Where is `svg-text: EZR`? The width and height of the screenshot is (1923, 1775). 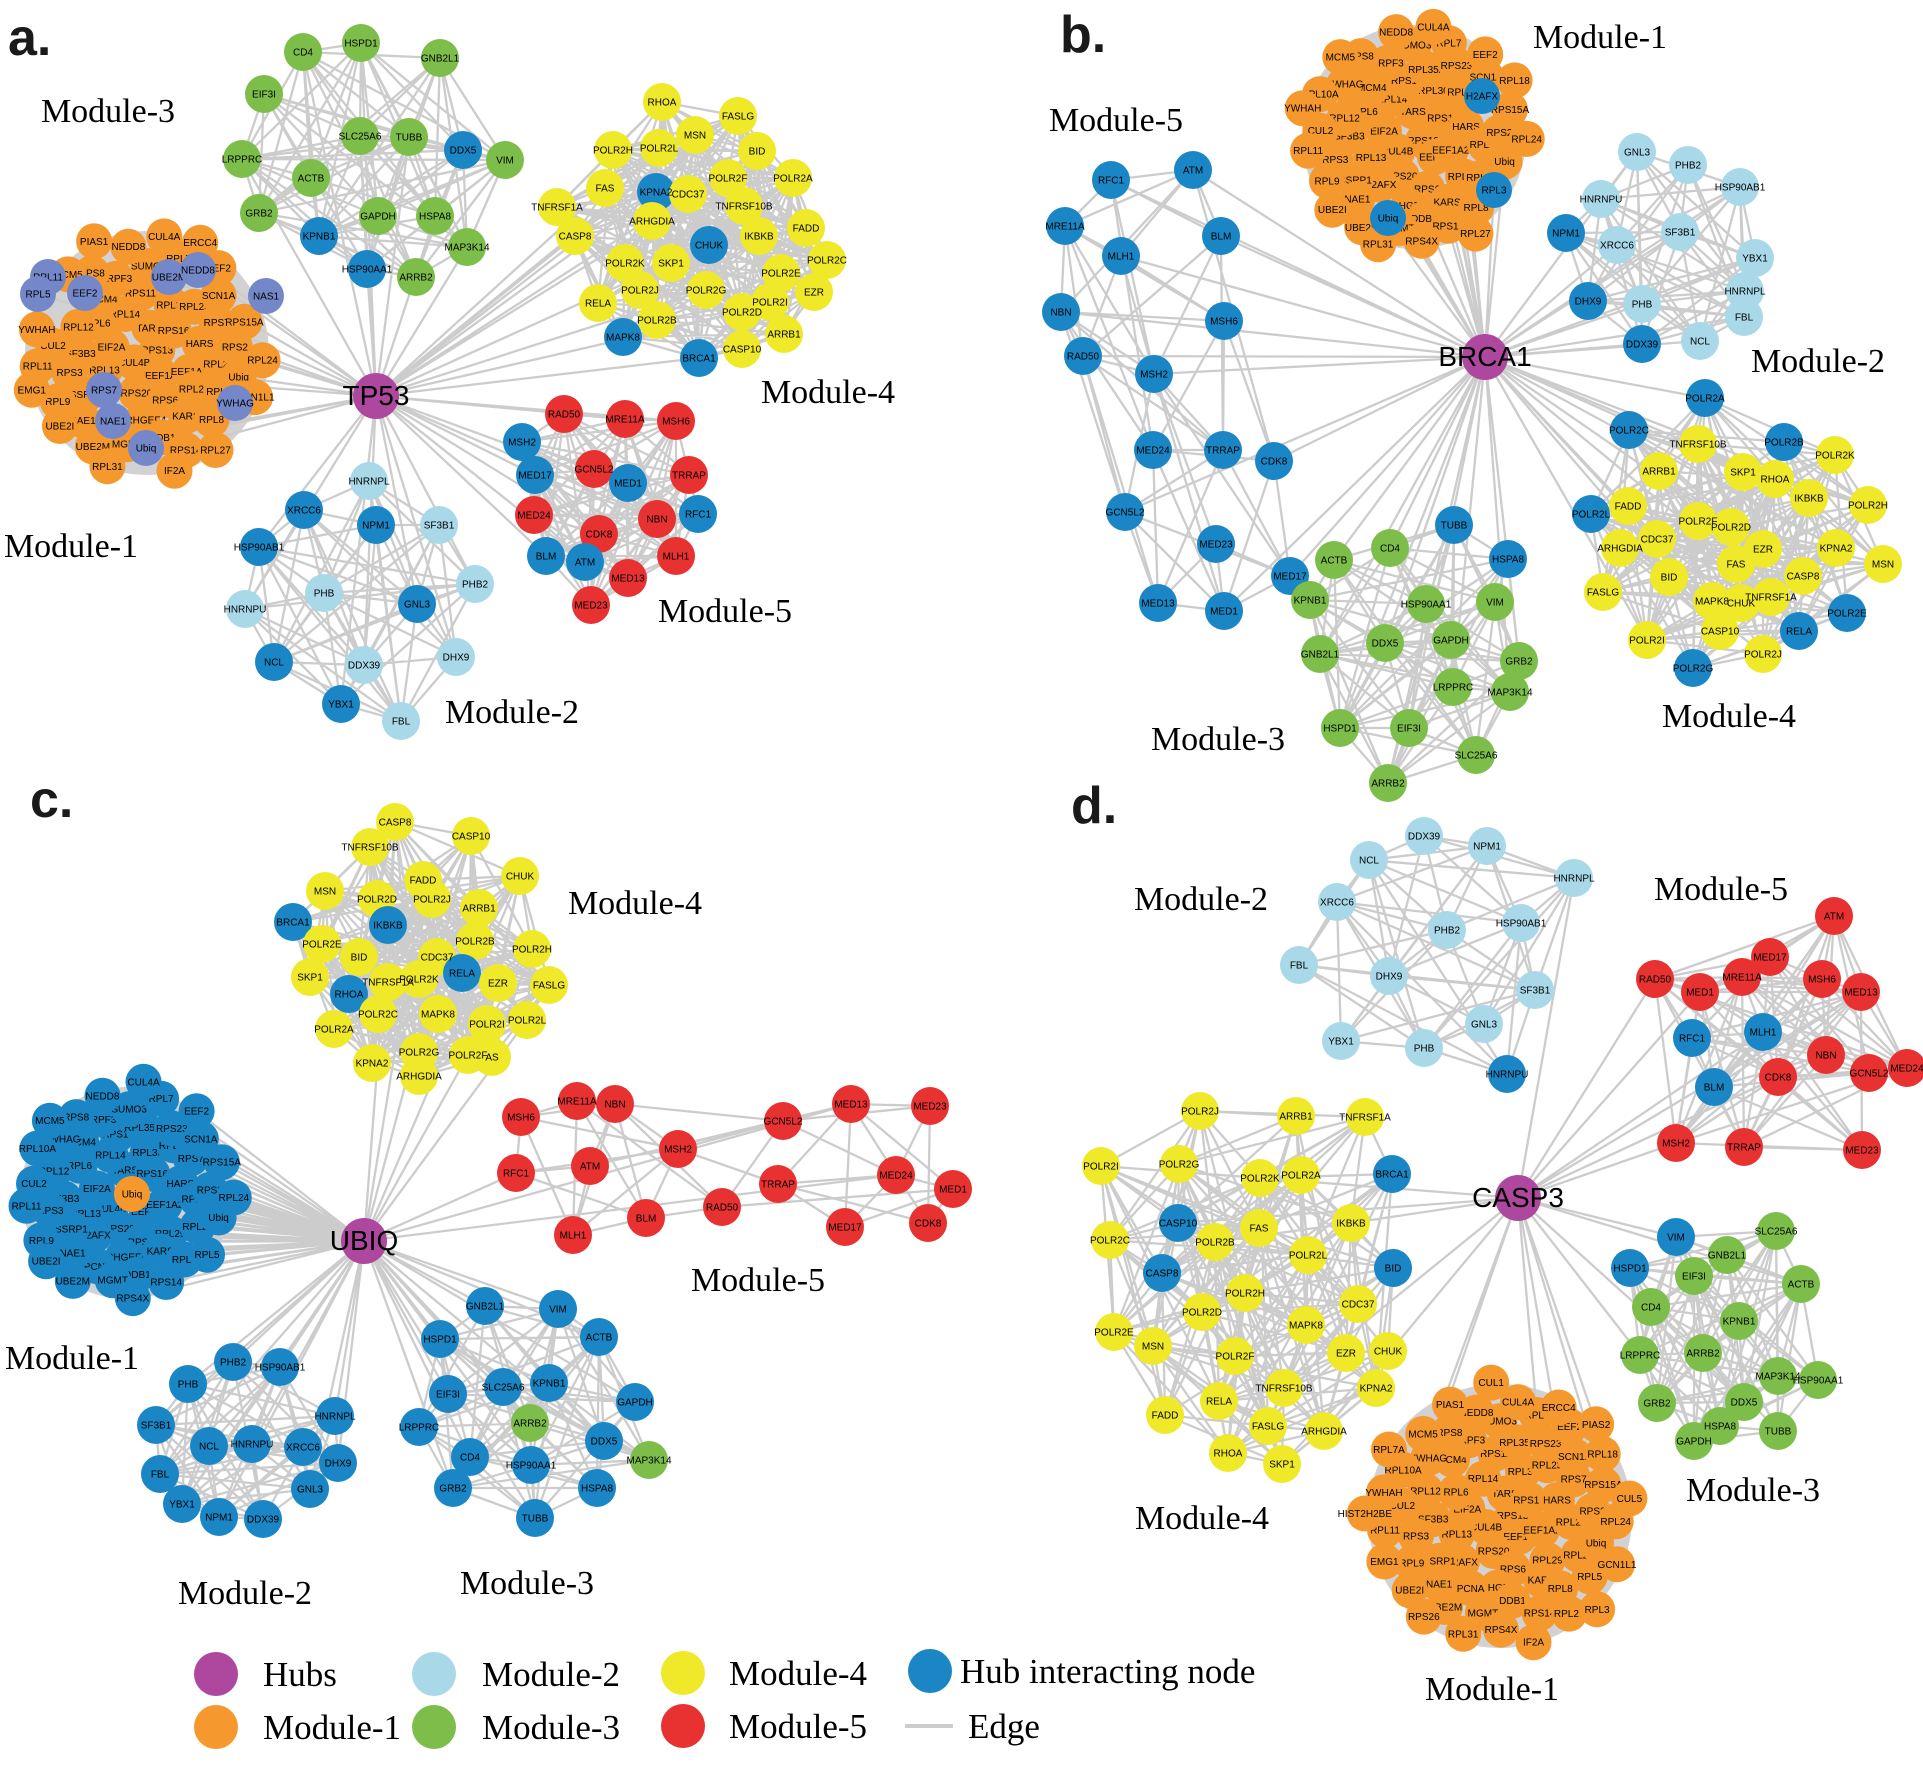
svg-text: EZR is located at coordinates (498, 984).